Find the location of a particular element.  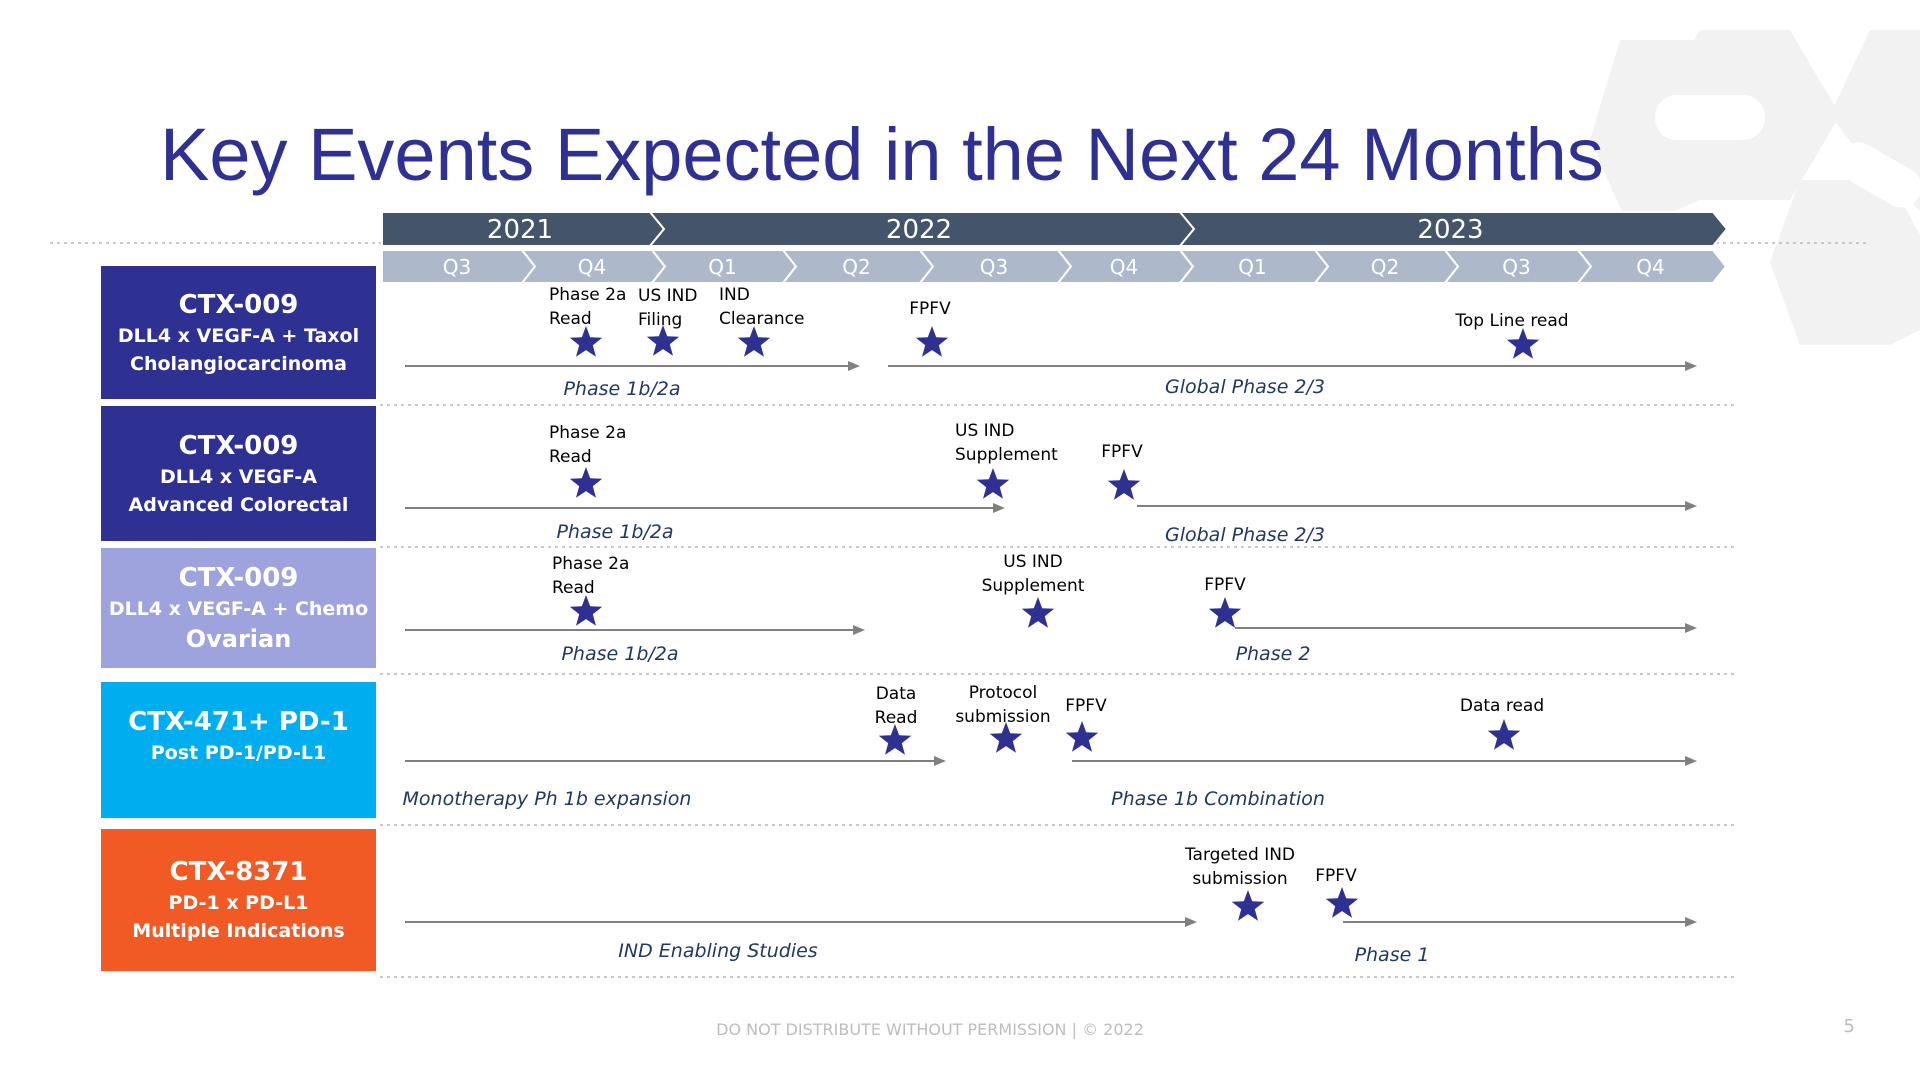

page-number: 5 is located at coordinates (1849, 1026).